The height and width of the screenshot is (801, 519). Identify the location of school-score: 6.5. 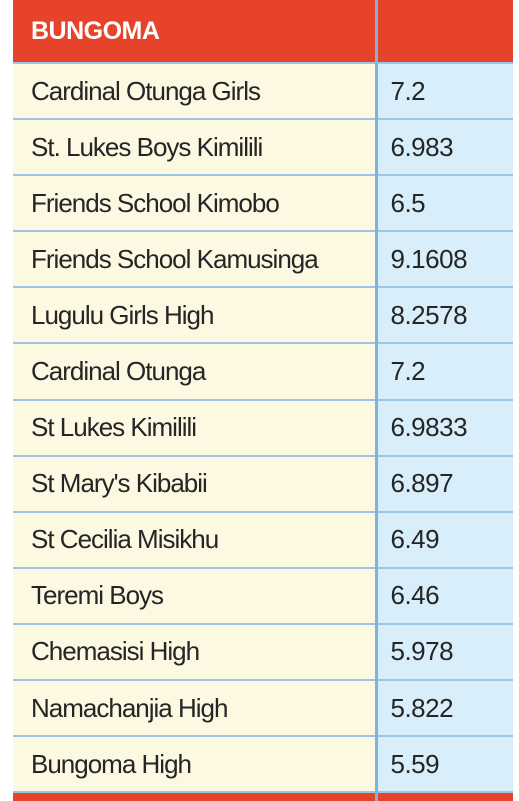
(443, 204).